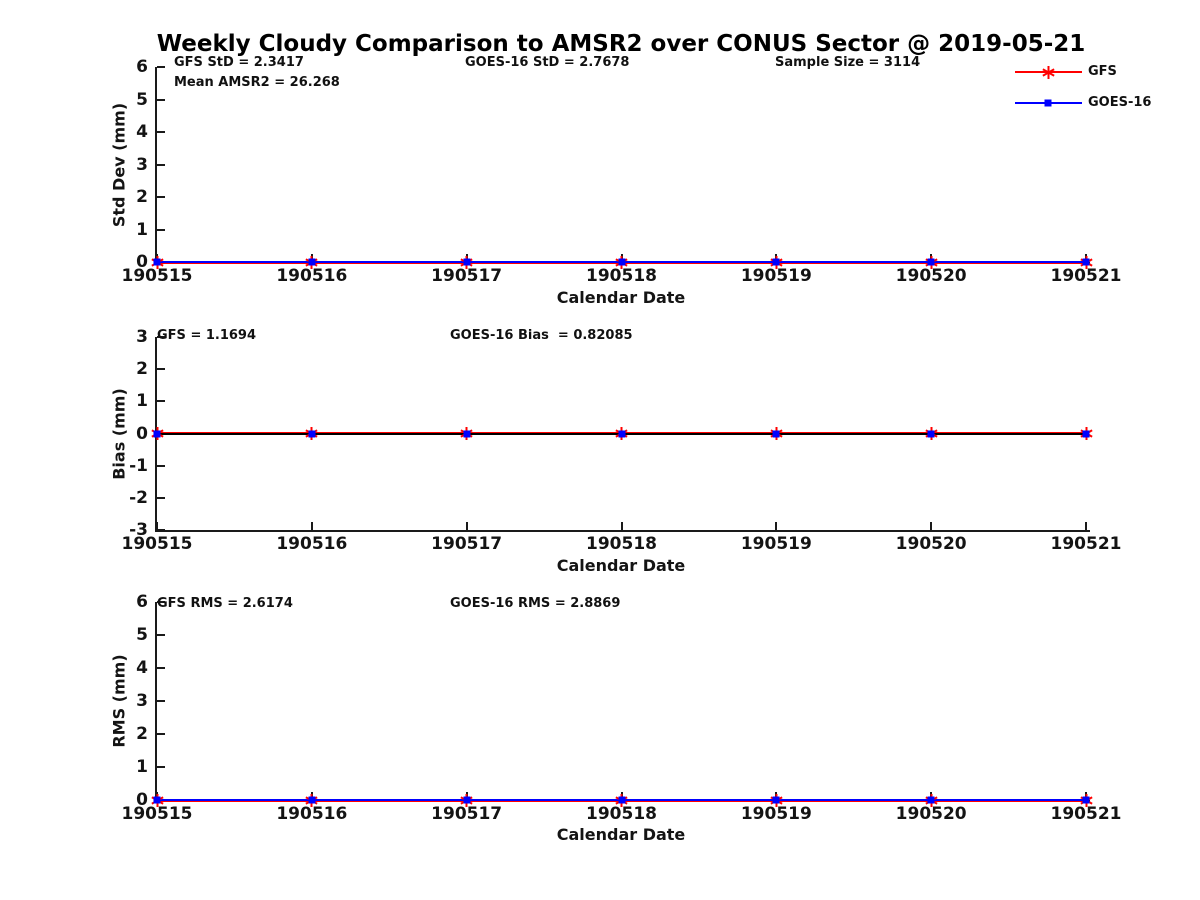  What do you see at coordinates (207, 335) in the screenshot?
I see `annotation: GFS = 1.1694` at bounding box center [207, 335].